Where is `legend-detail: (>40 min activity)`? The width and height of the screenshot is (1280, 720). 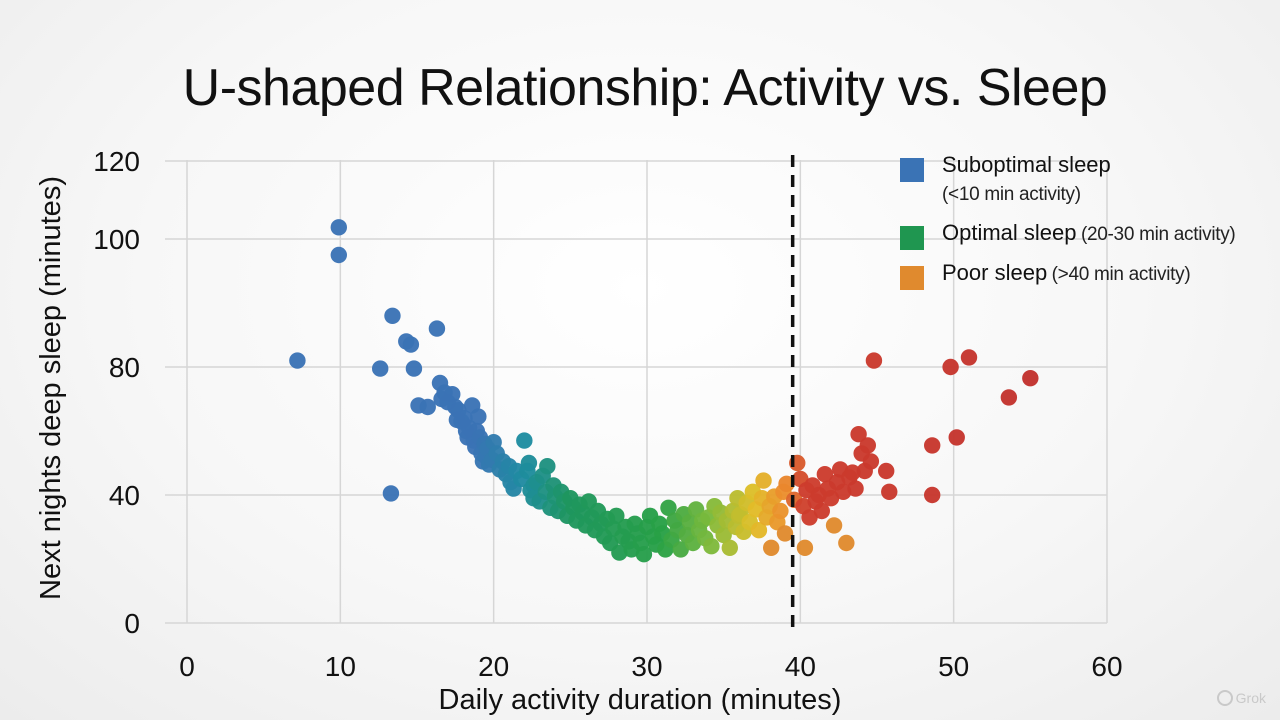
legend-detail: (>40 min activity) is located at coordinates (1121, 274).